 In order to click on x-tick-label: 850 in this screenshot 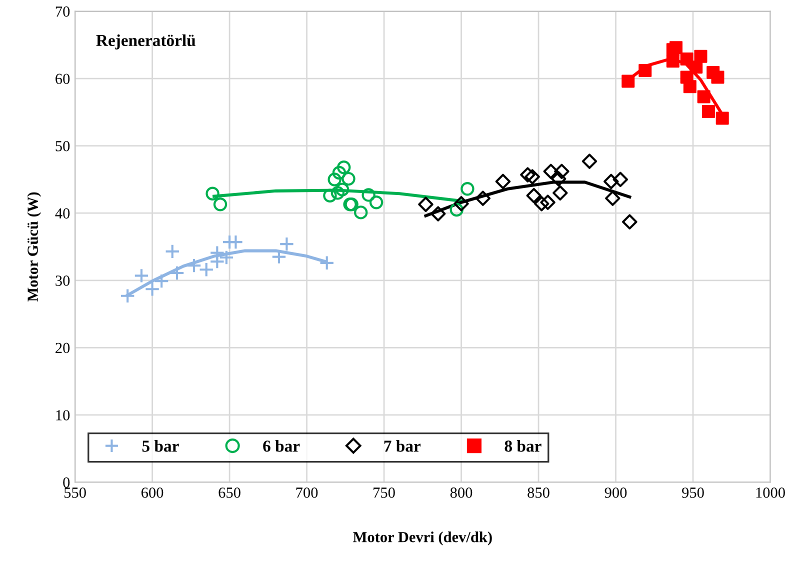, I will do `click(539, 493)`.